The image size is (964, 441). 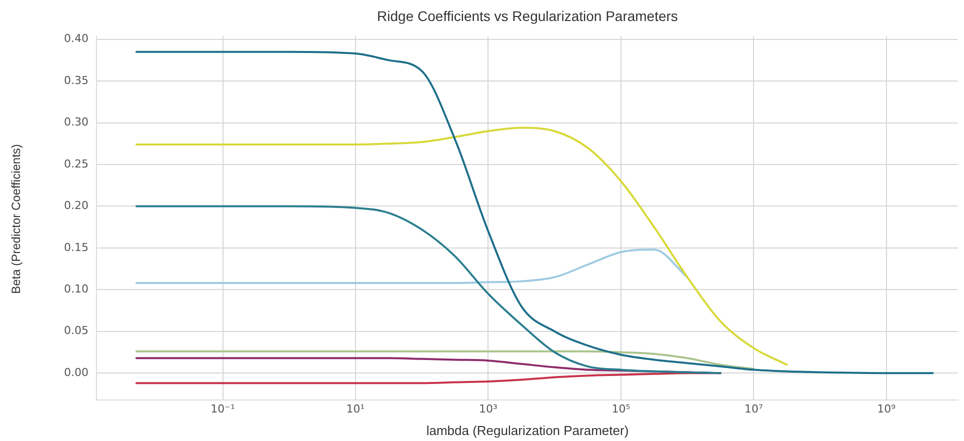 I want to click on y-tick-label: 0.25, so click(x=76, y=163).